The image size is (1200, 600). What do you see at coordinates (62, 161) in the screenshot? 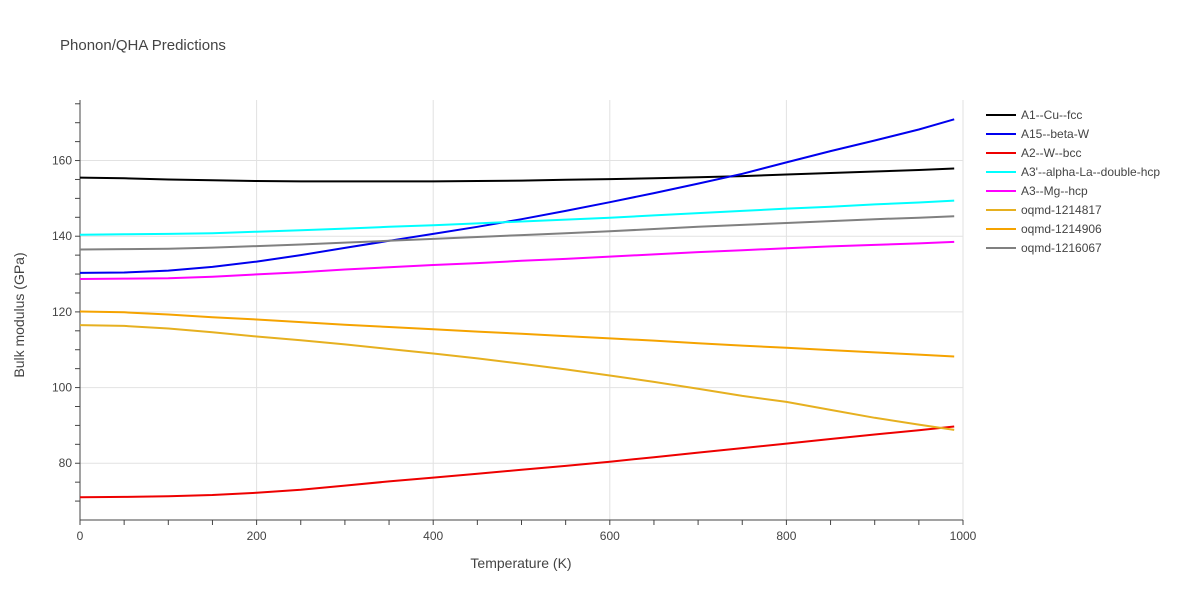
I see `y-tick-label: 160` at bounding box center [62, 161].